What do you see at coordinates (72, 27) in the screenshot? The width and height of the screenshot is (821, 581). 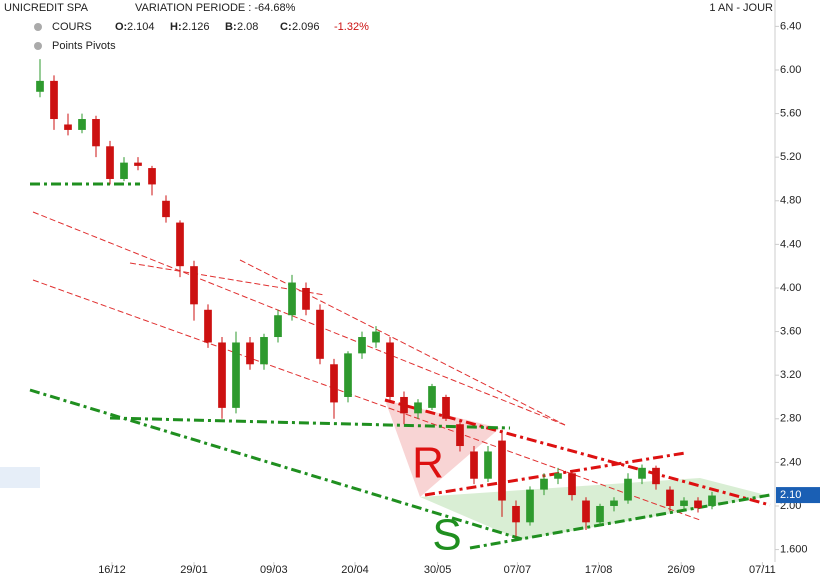 I see `series-name: COURS` at bounding box center [72, 27].